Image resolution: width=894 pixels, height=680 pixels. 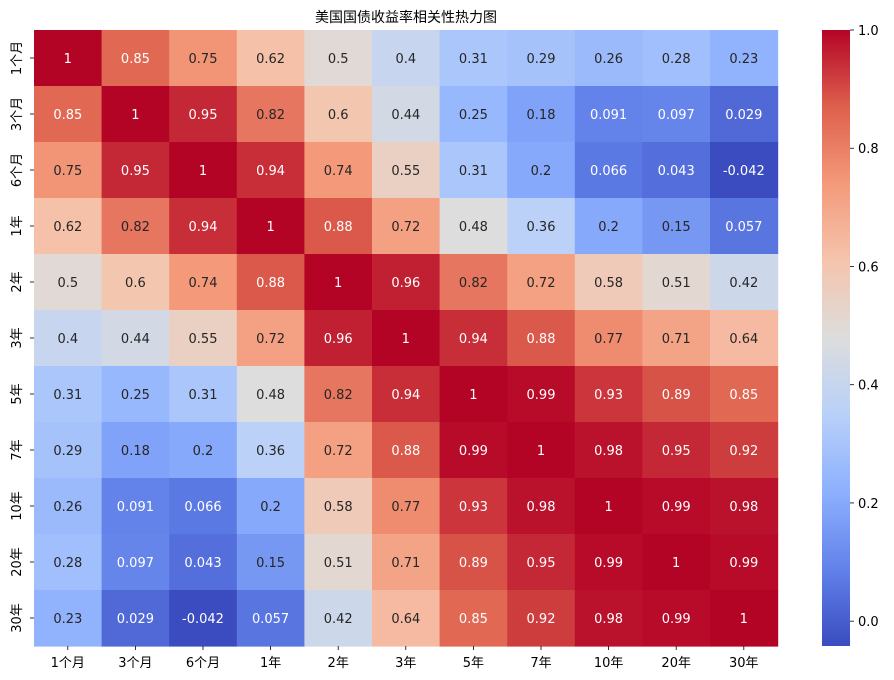 What do you see at coordinates (17, 393) in the screenshot?
I see `y-tick-label: 5年` at bounding box center [17, 393].